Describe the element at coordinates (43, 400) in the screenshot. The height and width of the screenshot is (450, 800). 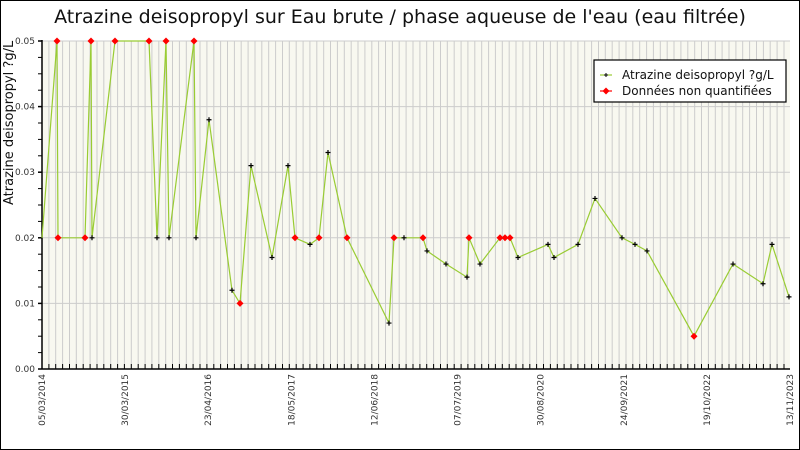
I see `svg-text: 05/03/2014` at that location.